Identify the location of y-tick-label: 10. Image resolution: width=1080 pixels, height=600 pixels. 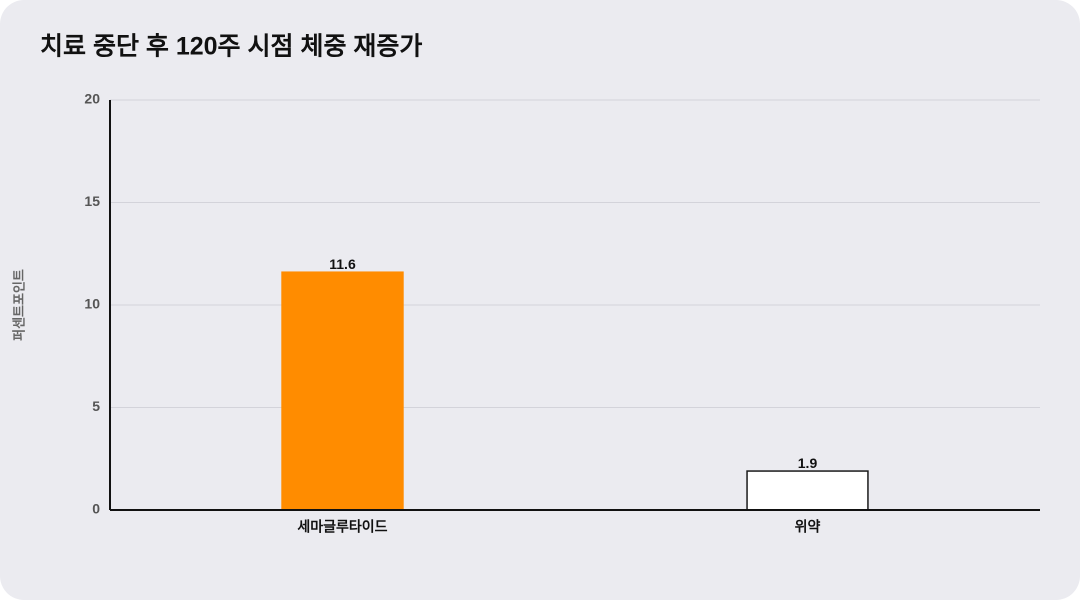
(92, 304).